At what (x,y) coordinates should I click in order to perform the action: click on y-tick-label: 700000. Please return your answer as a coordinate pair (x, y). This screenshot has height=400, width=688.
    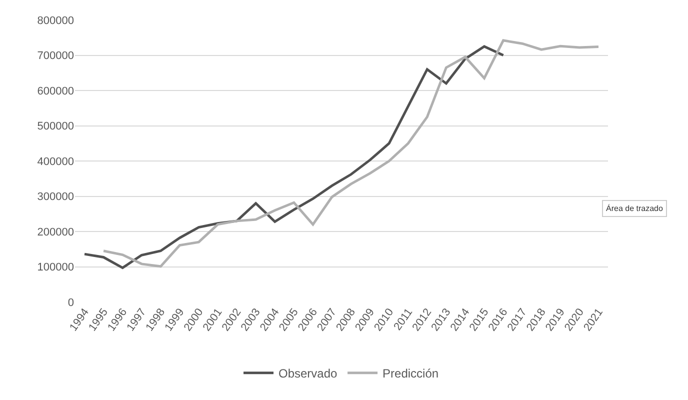
    Looking at the image, I should click on (55, 56).